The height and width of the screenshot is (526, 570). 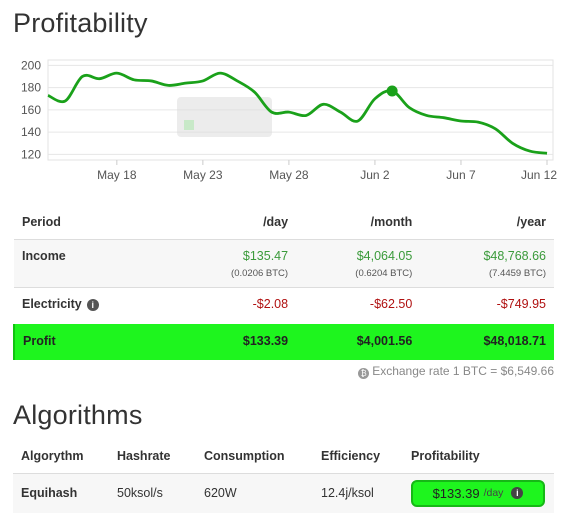 I want to click on income-year: $48,768.66, so click(x=514, y=255).